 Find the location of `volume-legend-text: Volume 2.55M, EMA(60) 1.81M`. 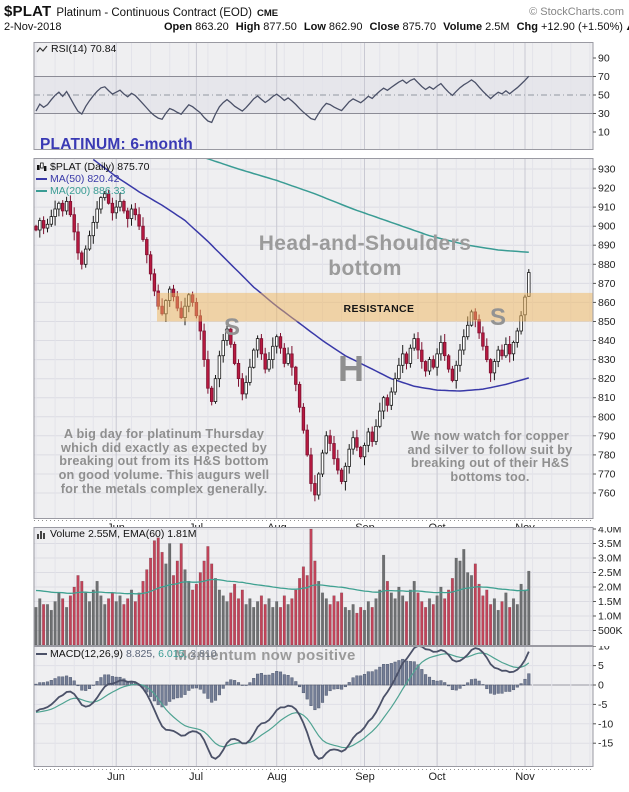

volume-legend-text: Volume 2.55M, EMA(60) 1.81M is located at coordinates (123, 534).